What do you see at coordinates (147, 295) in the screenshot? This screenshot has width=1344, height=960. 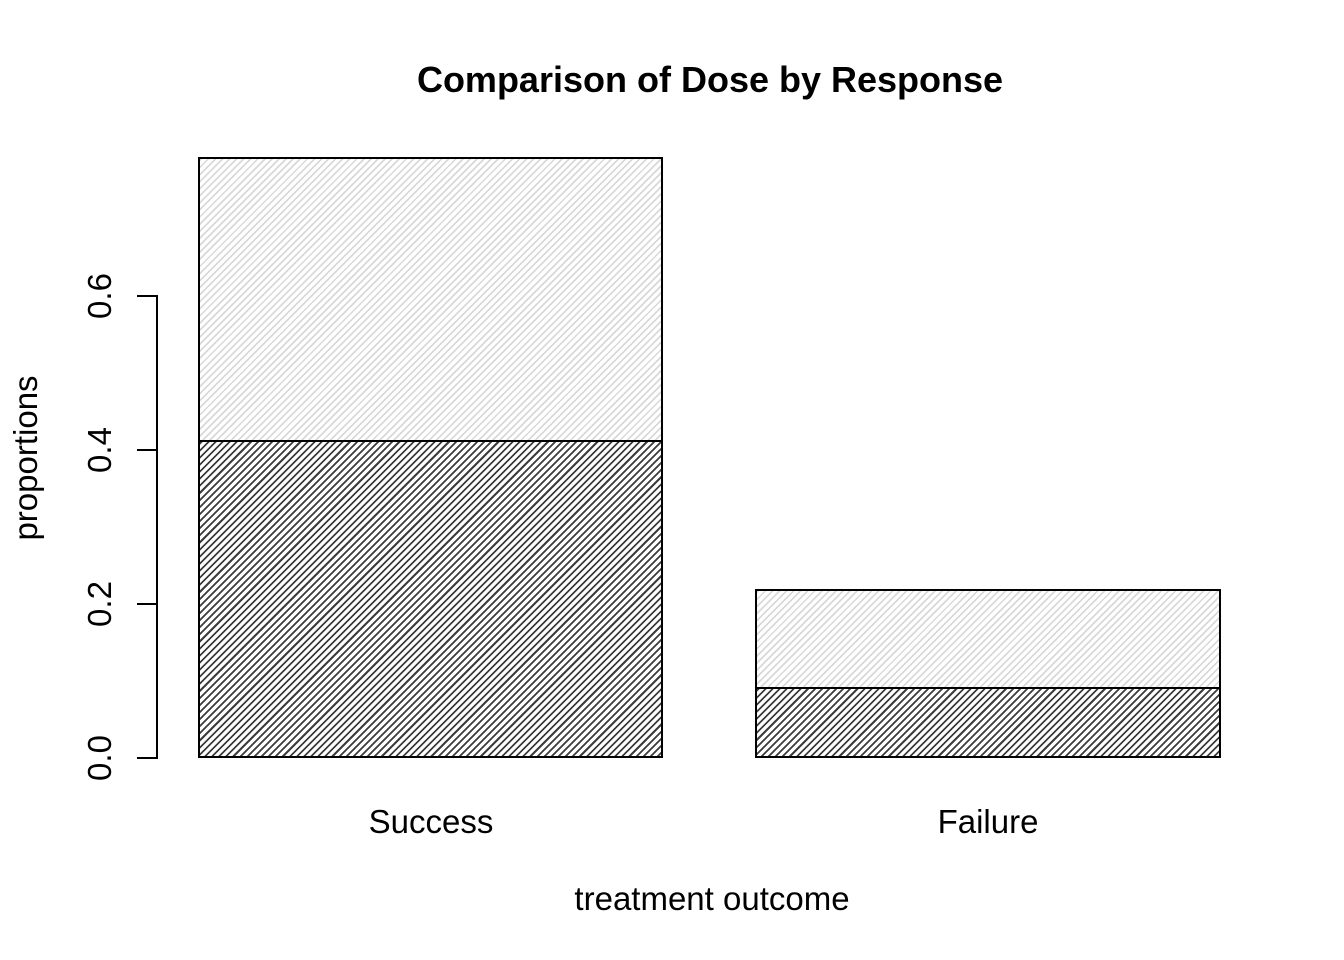 I see `y-axis-tick-0.6` at bounding box center [147, 295].